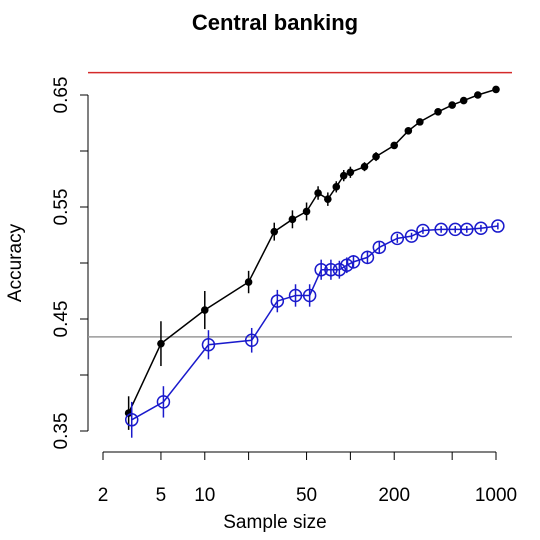 The image size is (540, 540). I want to click on x-axis-label: Sample size, so click(275, 522).